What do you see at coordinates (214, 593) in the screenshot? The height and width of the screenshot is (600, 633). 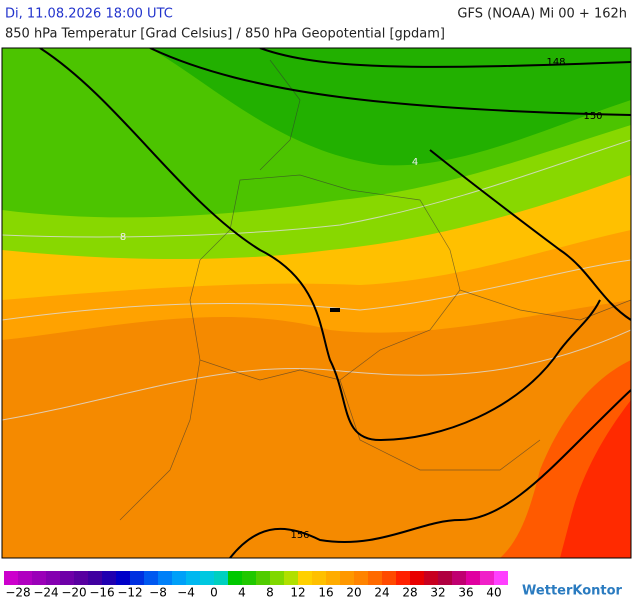 I see `colorbar-label: 0` at bounding box center [214, 593].